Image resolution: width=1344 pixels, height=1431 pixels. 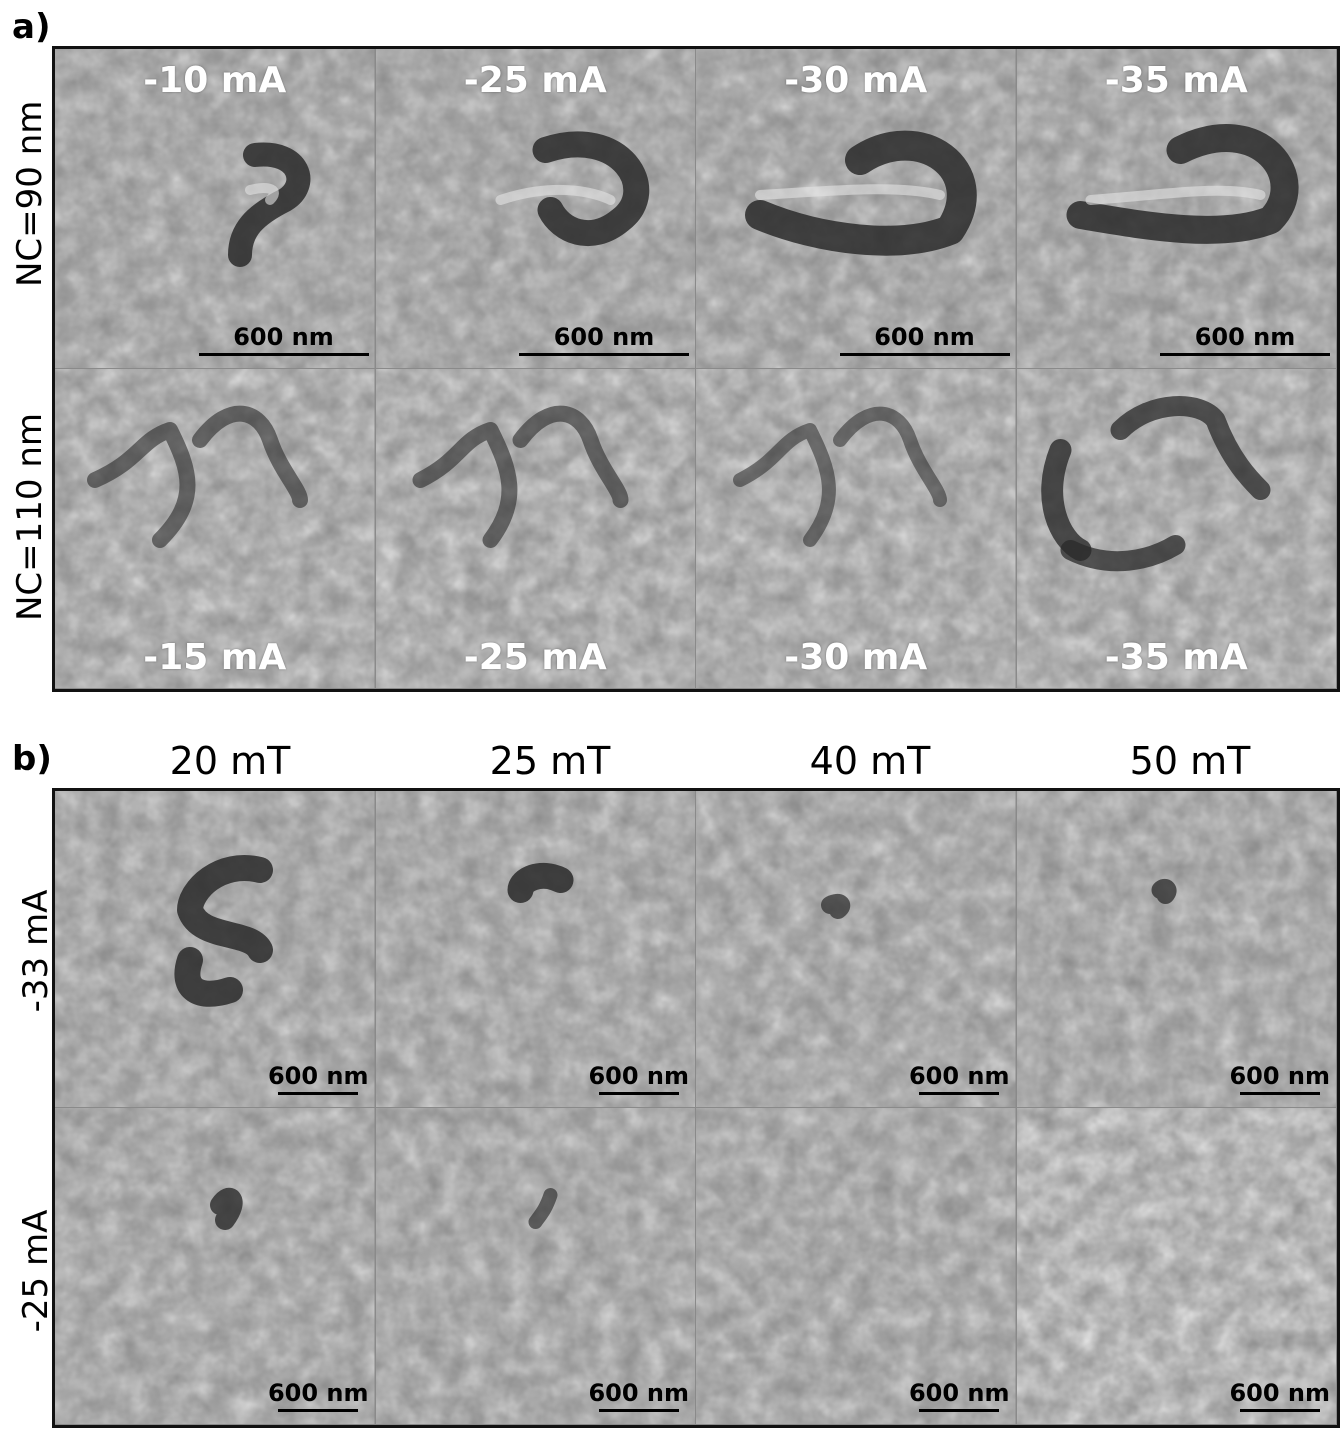 What do you see at coordinates (856, 1266) in the screenshot?
I see `grid-b-tile-r1-c2: 600 nm` at bounding box center [856, 1266].